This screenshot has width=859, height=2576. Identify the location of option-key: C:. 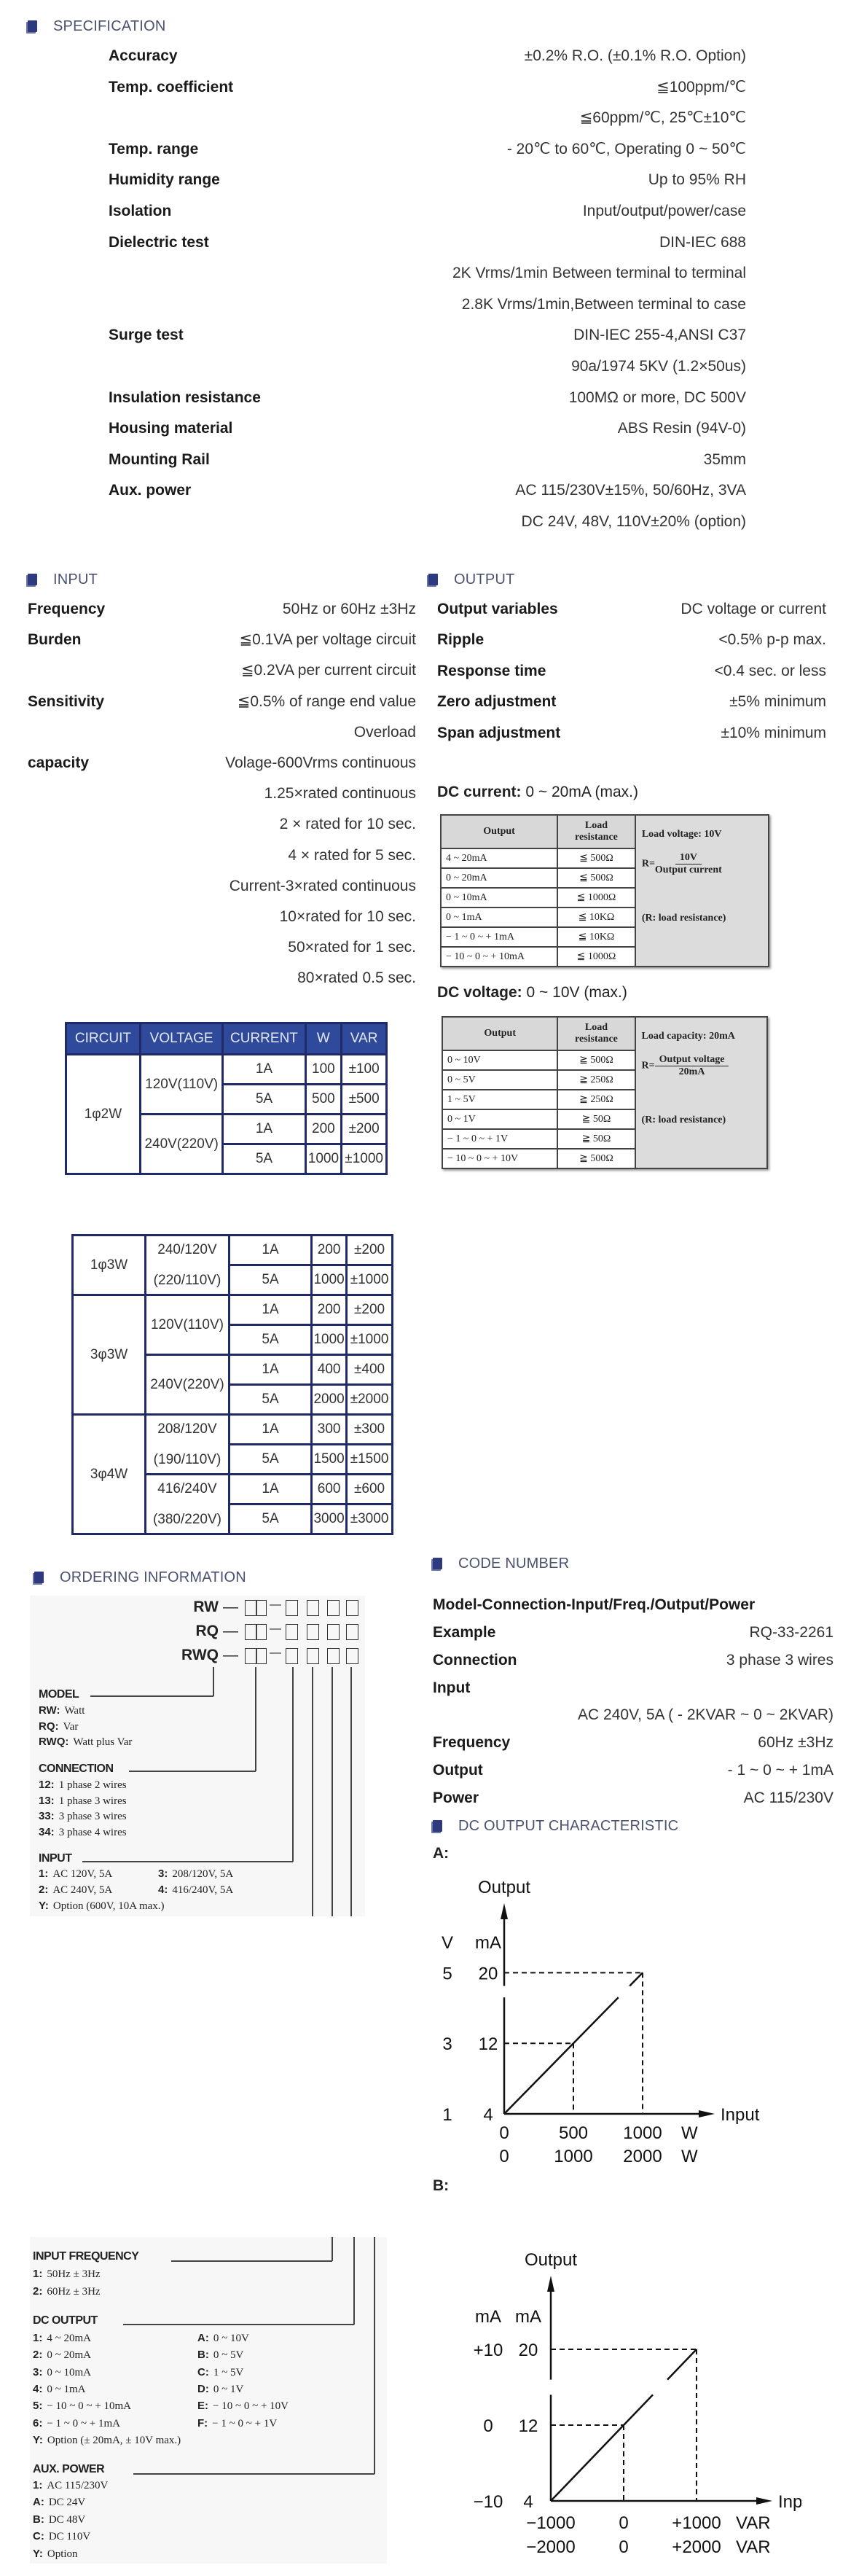
(203, 2371).